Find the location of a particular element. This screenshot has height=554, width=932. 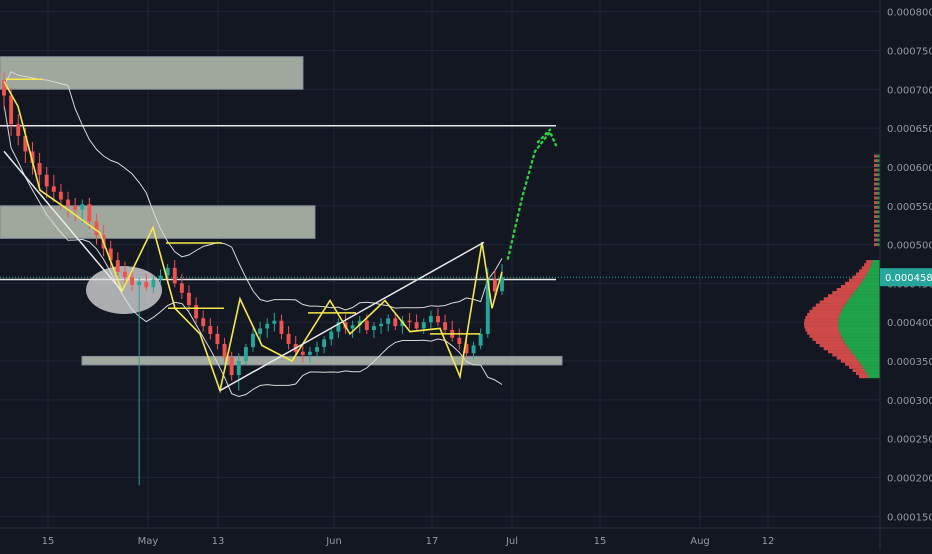

y-tick-label: 0.000400 is located at coordinates (909, 323).